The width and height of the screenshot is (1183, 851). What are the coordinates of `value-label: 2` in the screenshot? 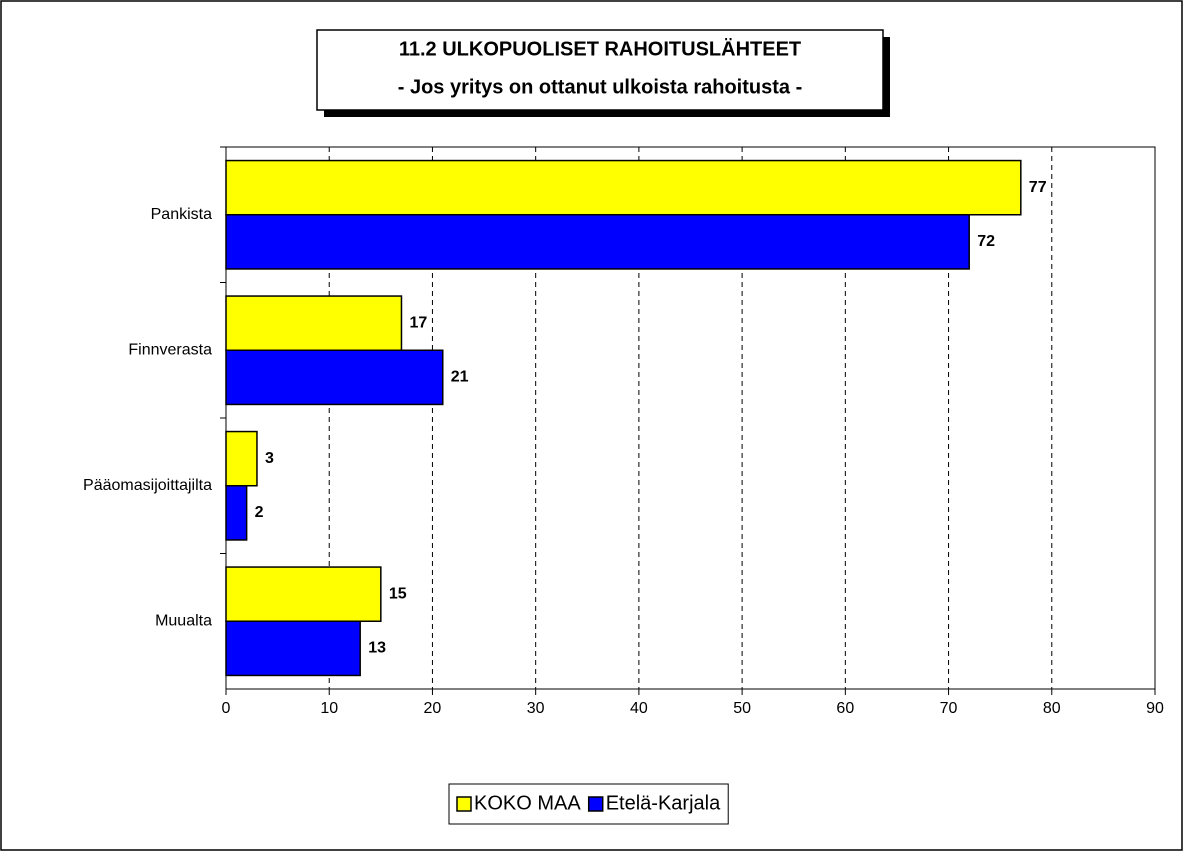 It's located at (259, 512).